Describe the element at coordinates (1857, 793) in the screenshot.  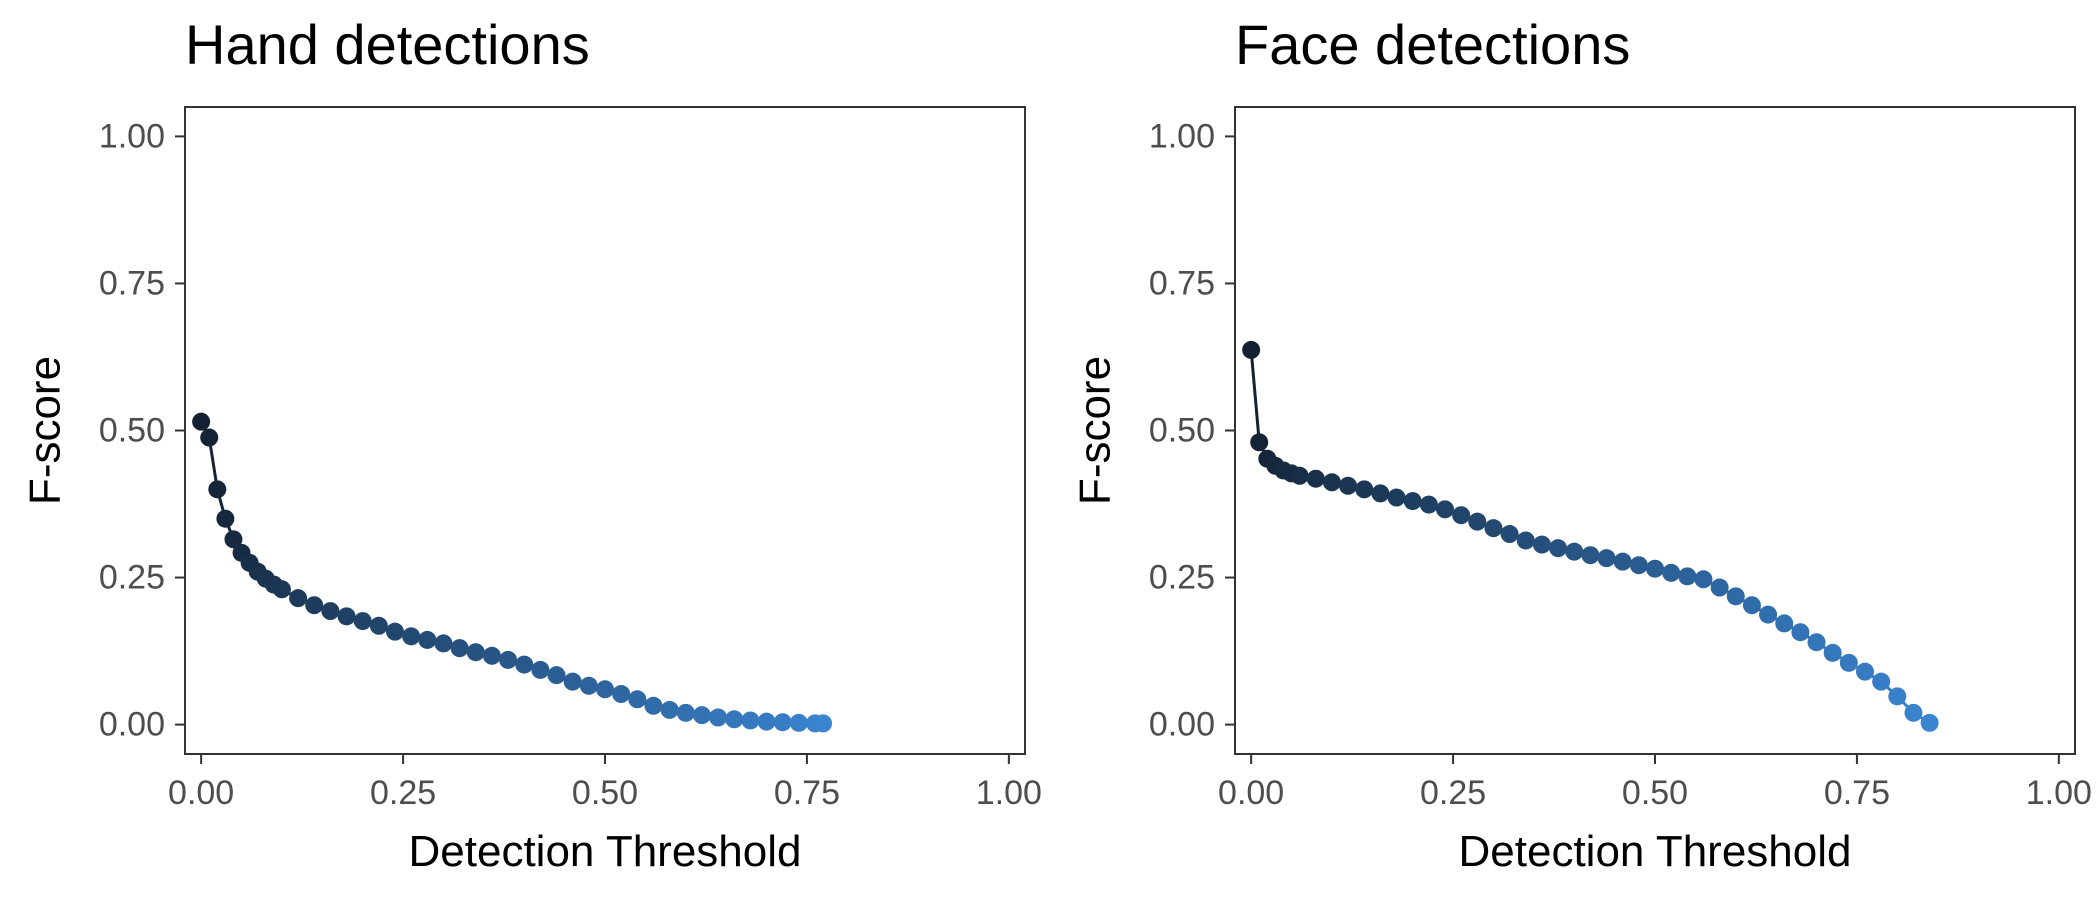
I see `x-tick-label: 0.75` at that location.